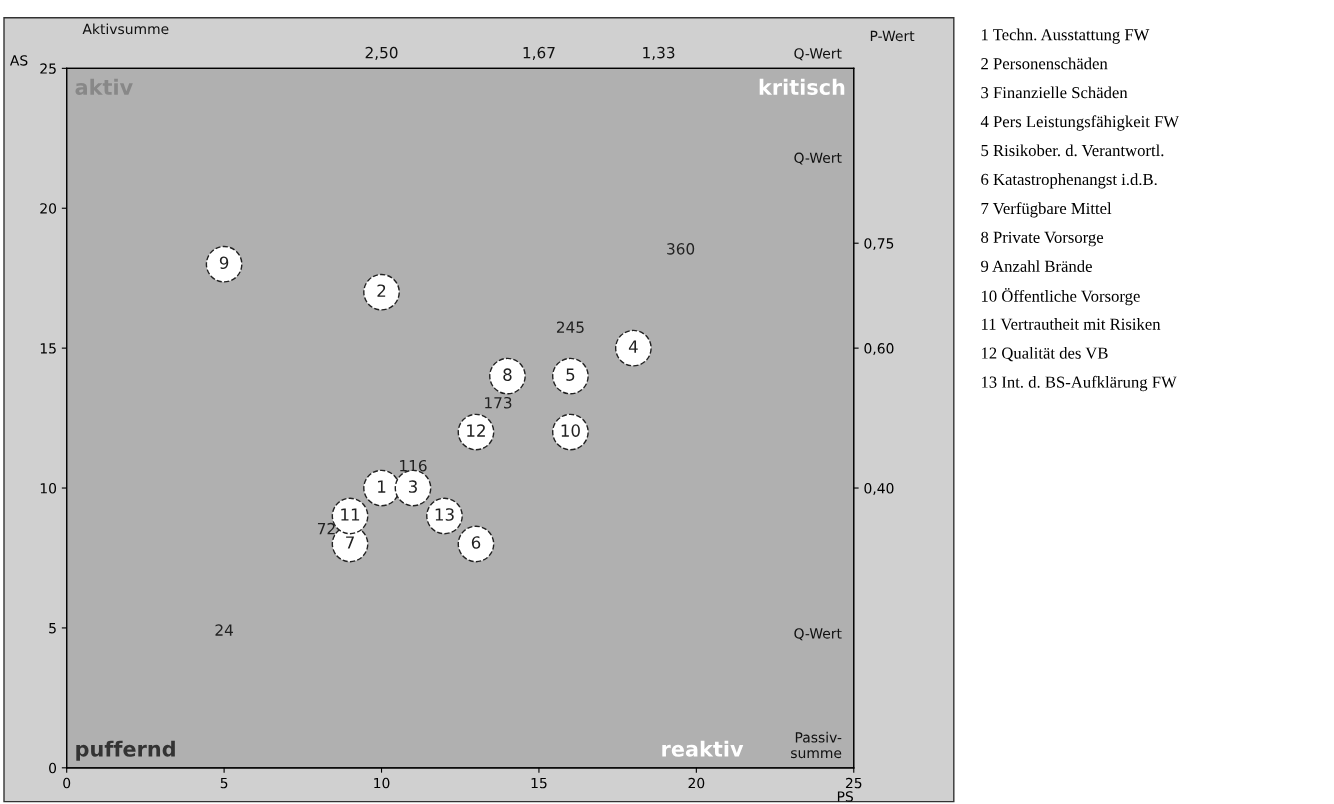 This screenshot has height=804, width=1334. Describe the element at coordinates (853, 783) in the screenshot. I see `x-tick-label: 25` at that location.